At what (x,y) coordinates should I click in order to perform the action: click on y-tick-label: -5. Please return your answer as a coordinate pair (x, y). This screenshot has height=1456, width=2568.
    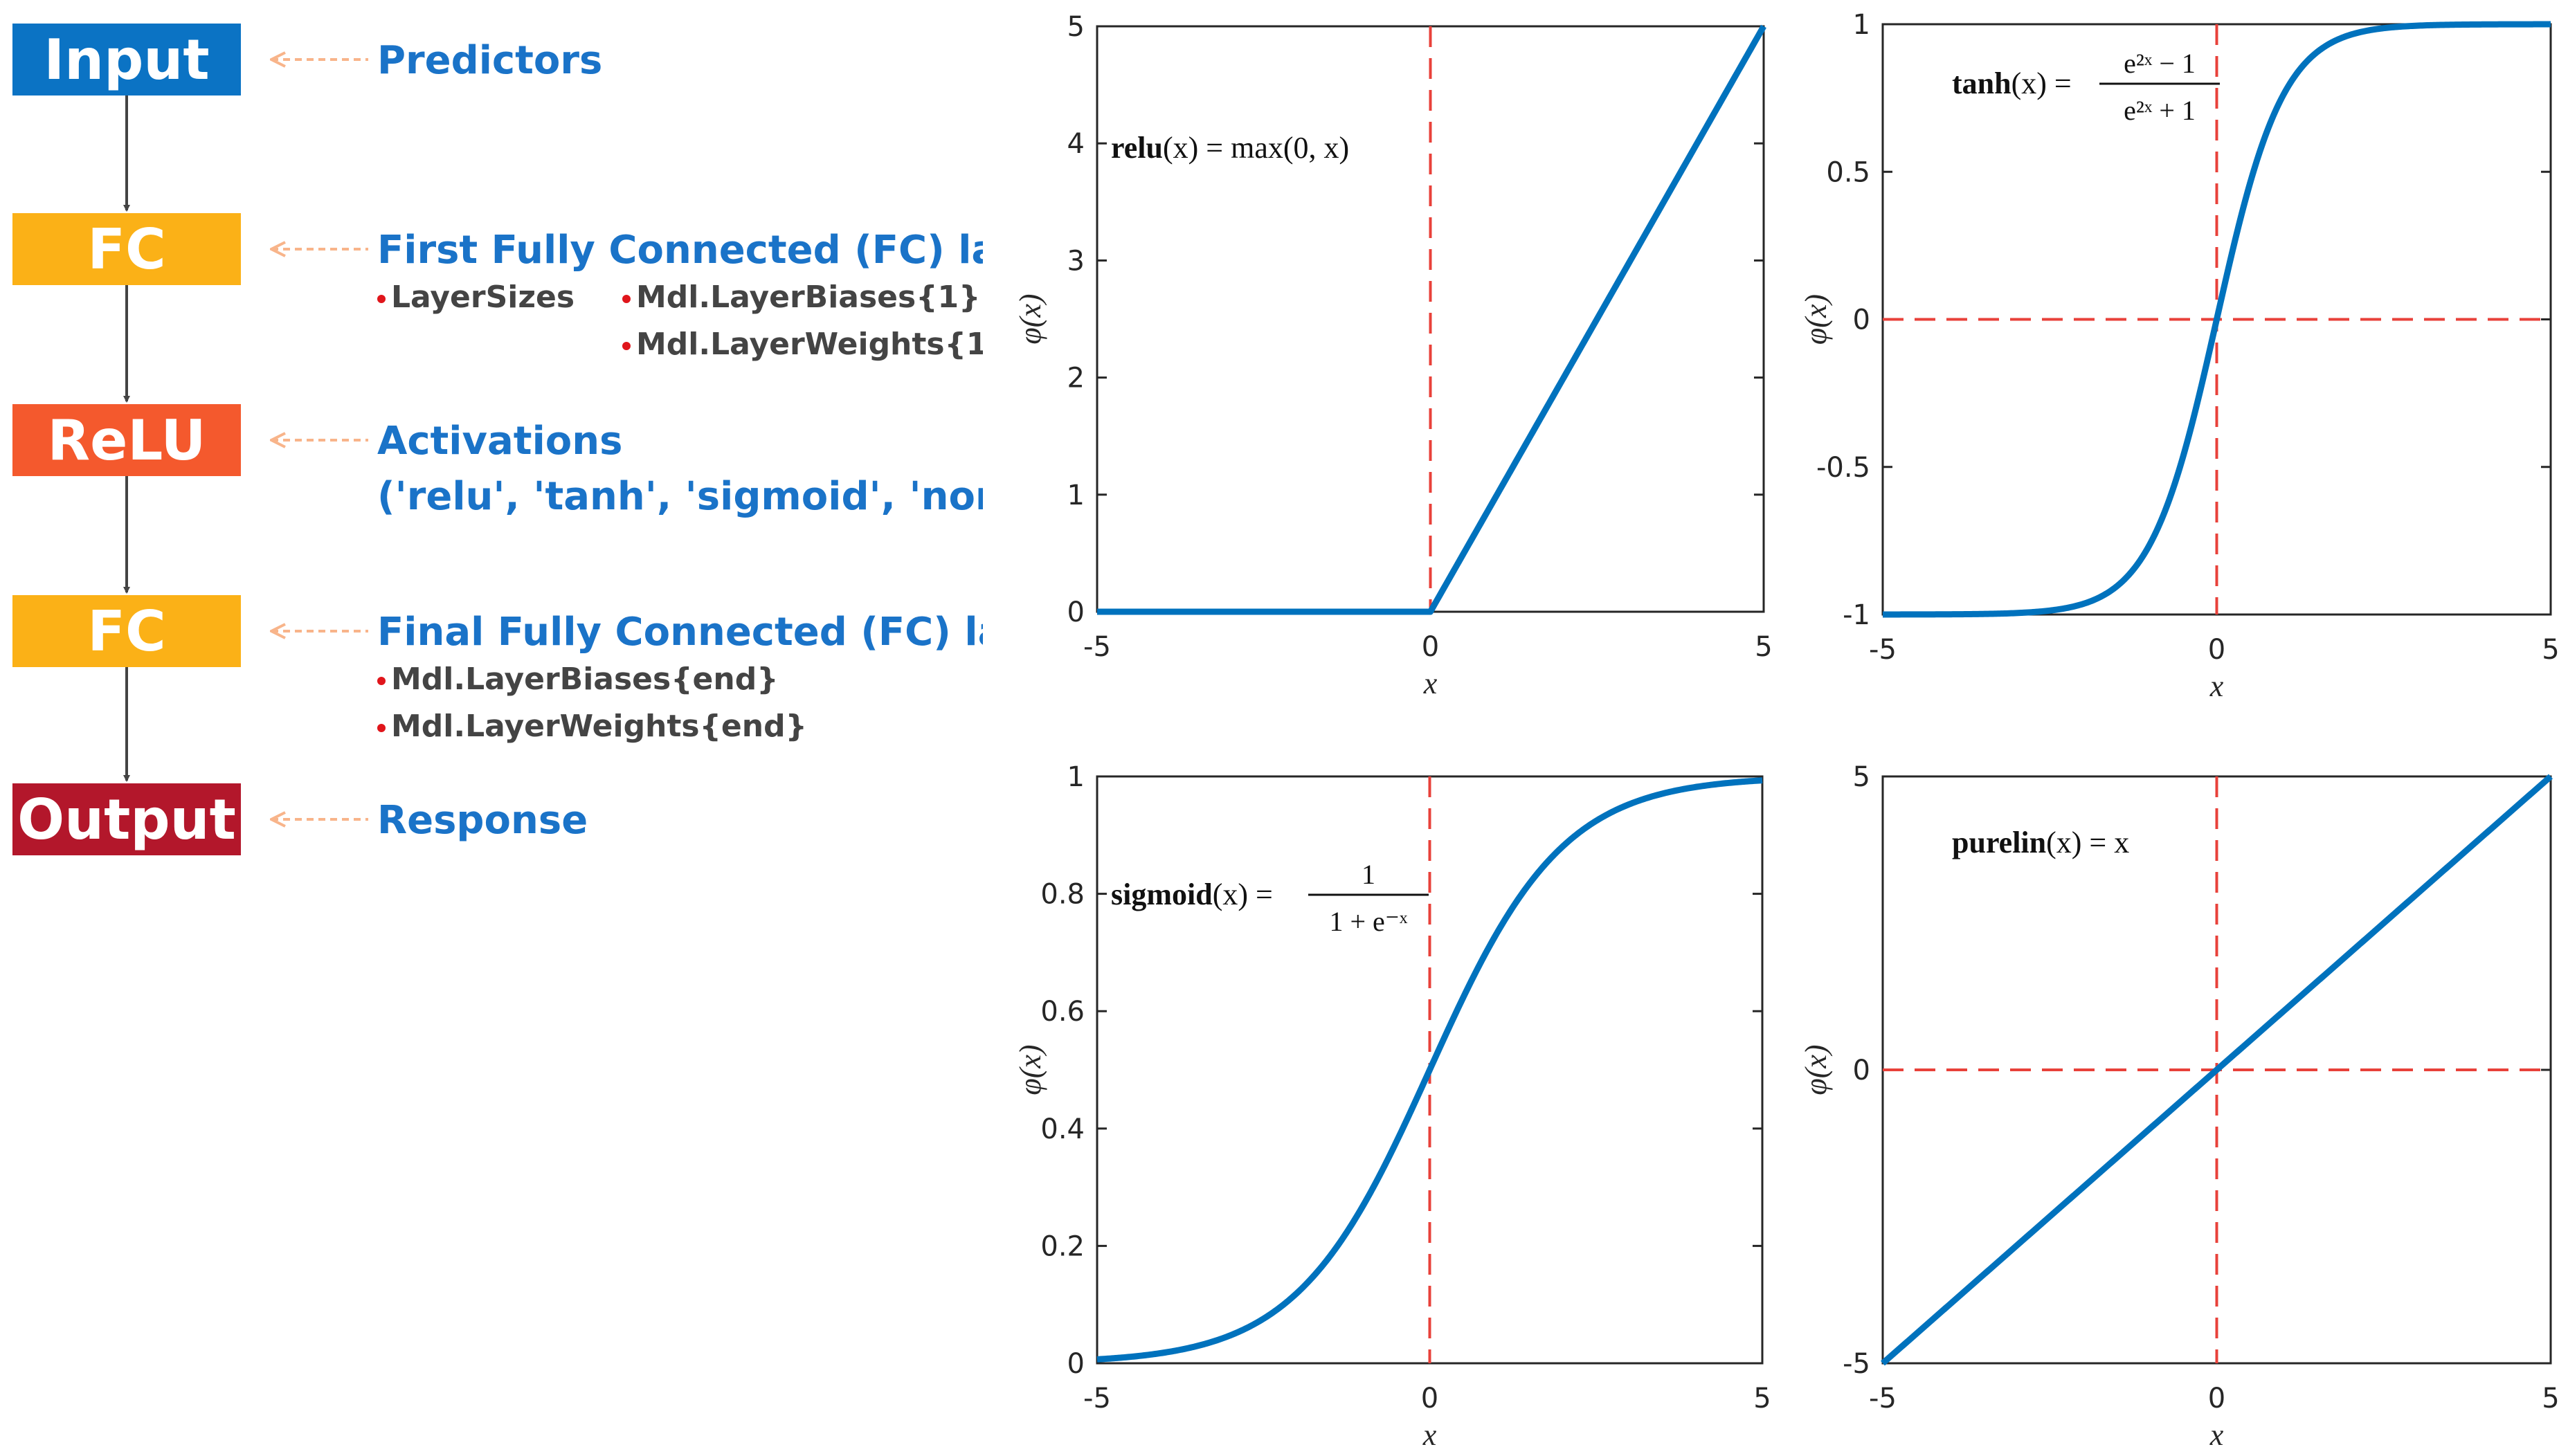
    Looking at the image, I should click on (1856, 1364).